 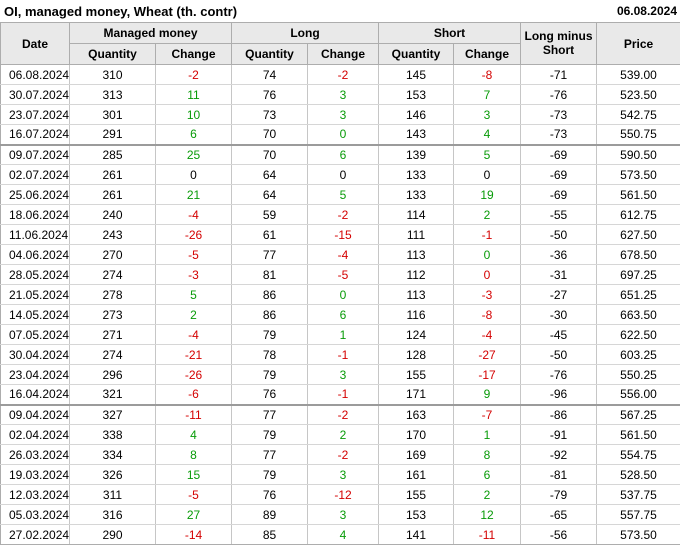 I want to click on managed-quantity-cell: 313, so click(x=112, y=94).